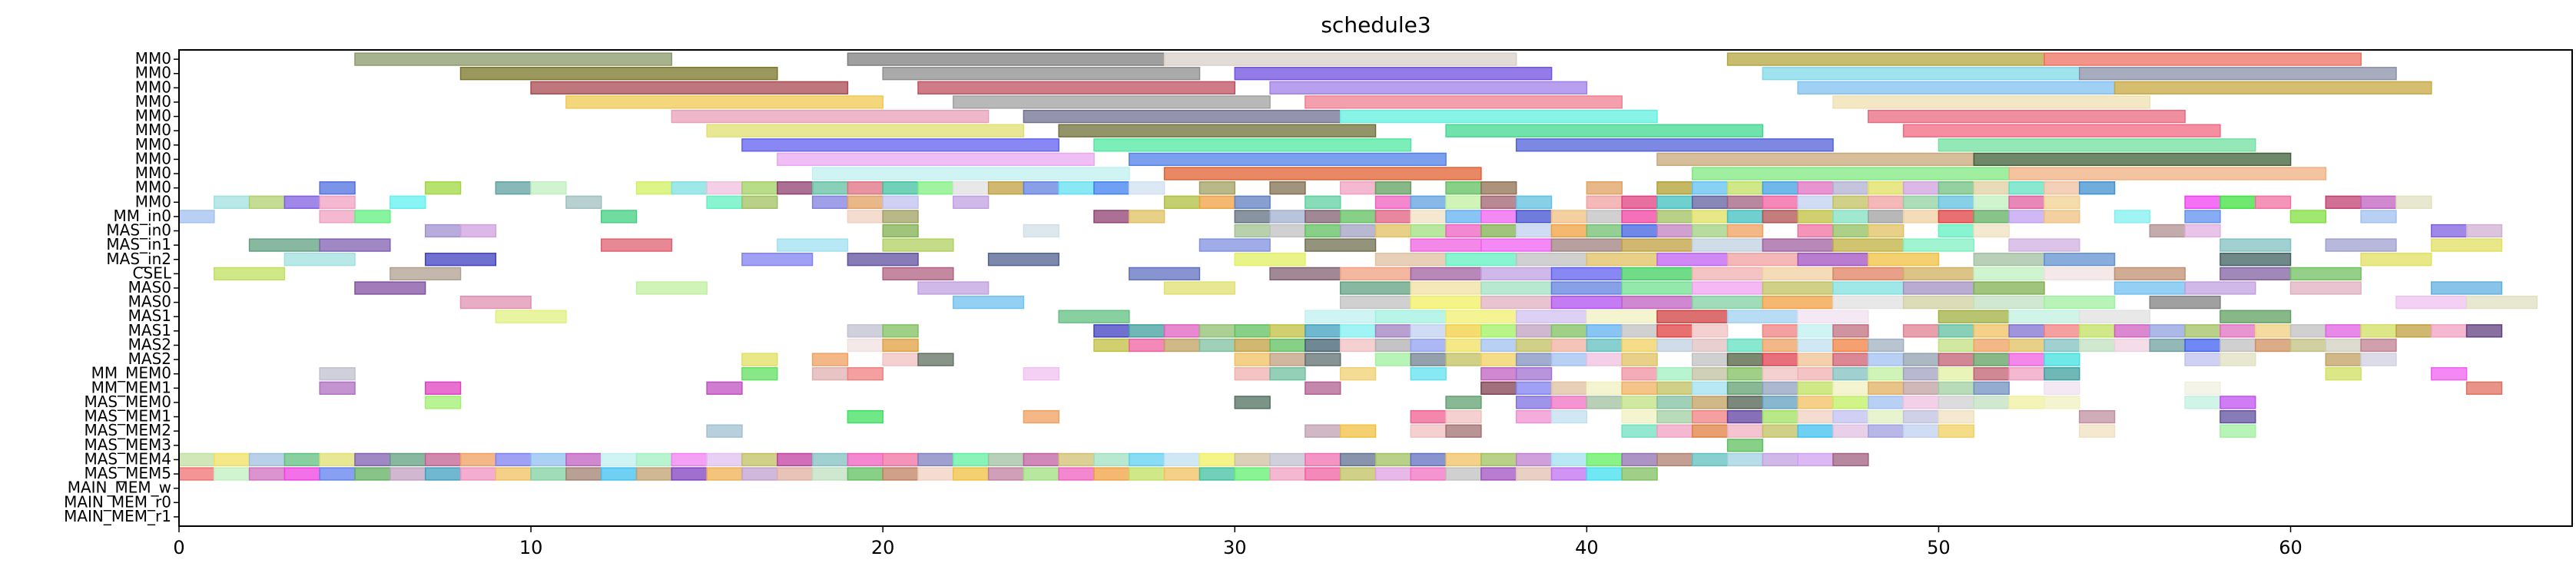  What do you see at coordinates (119, 488) in the screenshot?
I see `y-tick-label: MAIN_MEM_w` at bounding box center [119, 488].